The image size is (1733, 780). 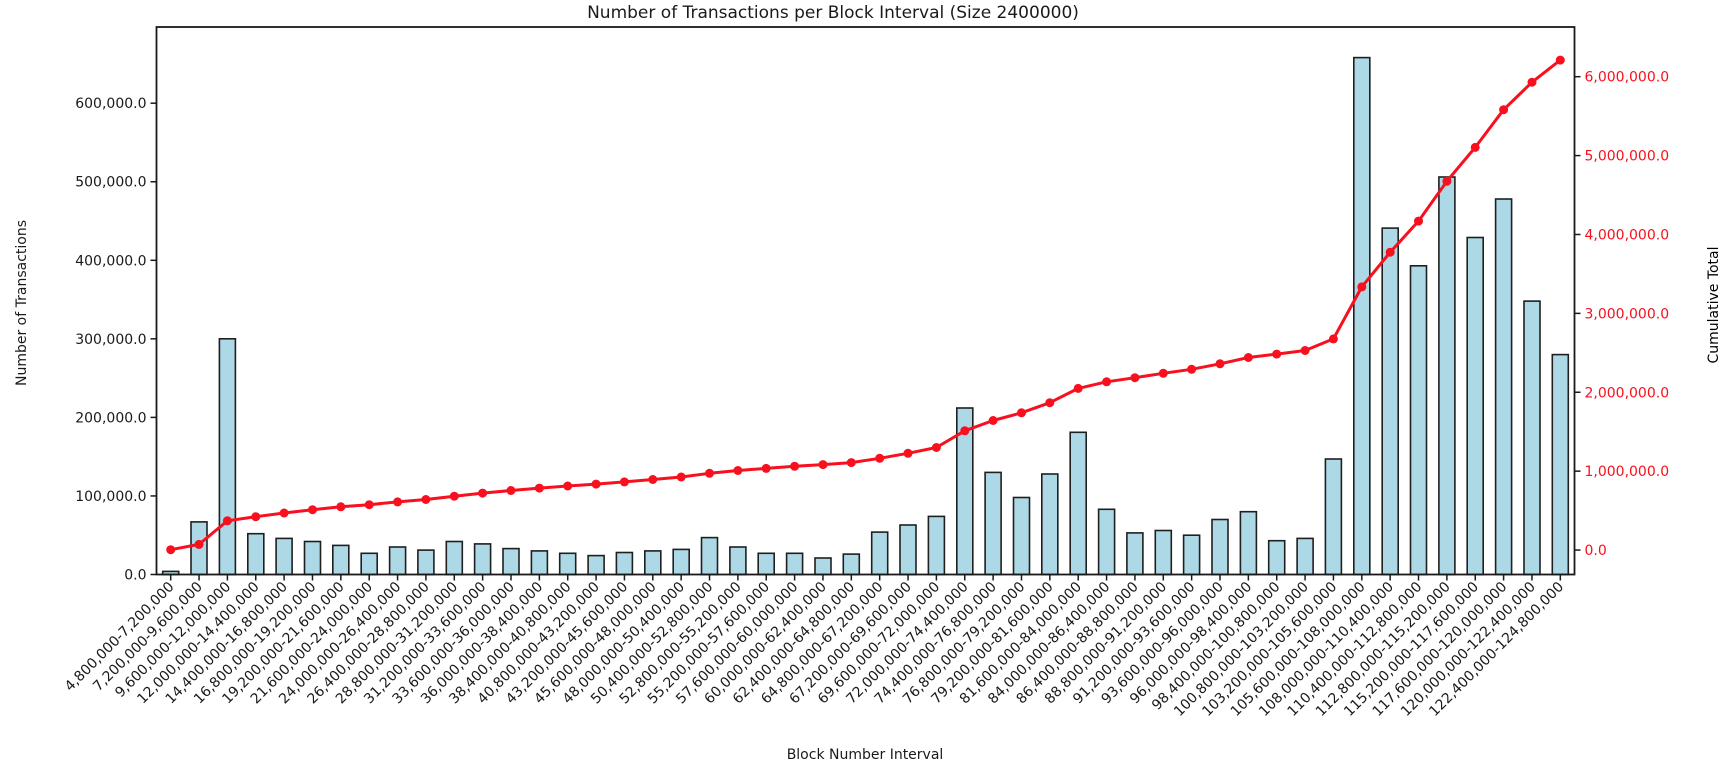 What do you see at coordinates (110, 183) in the screenshot?
I see `left-tick-label: 500,000.0` at bounding box center [110, 183].